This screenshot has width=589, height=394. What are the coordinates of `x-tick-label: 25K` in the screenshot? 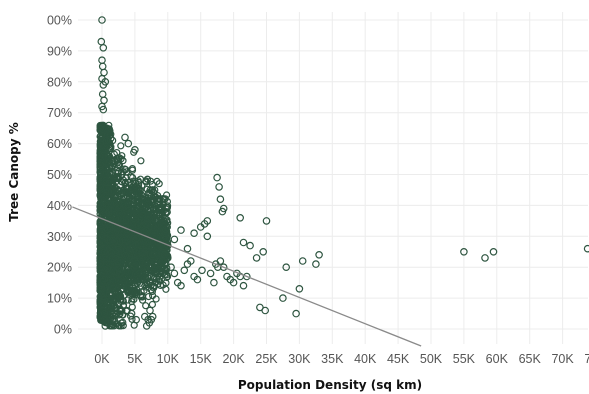 It's located at (266, 359).